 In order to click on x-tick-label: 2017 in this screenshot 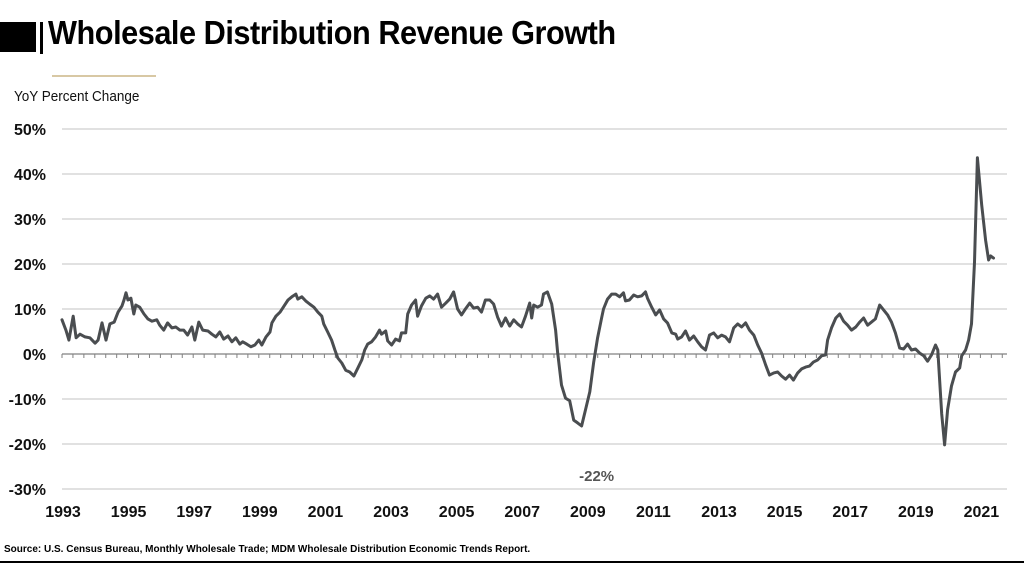, I will do `click(850, 512)`.